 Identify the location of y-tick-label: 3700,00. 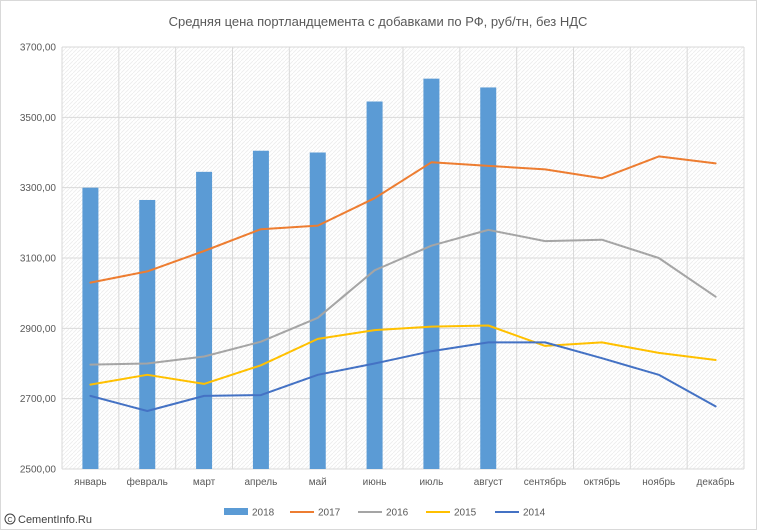
(38, 48).